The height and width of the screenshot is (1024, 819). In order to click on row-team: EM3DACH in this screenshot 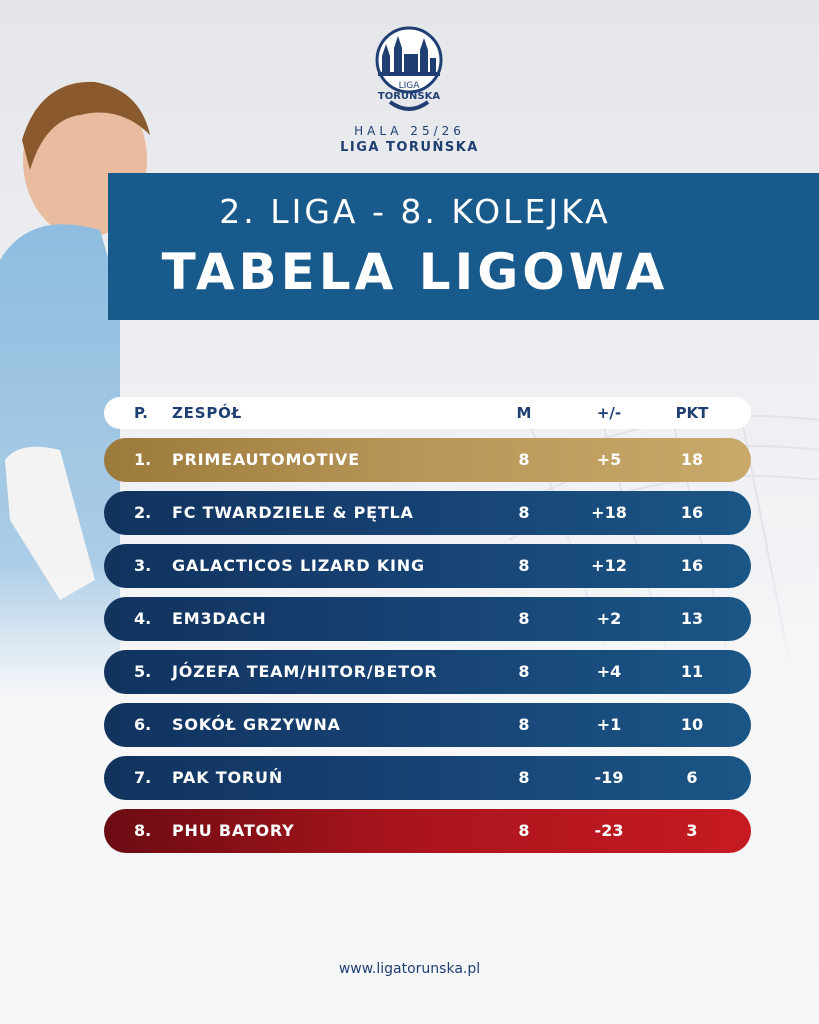, I will do `click(219, 618)`.